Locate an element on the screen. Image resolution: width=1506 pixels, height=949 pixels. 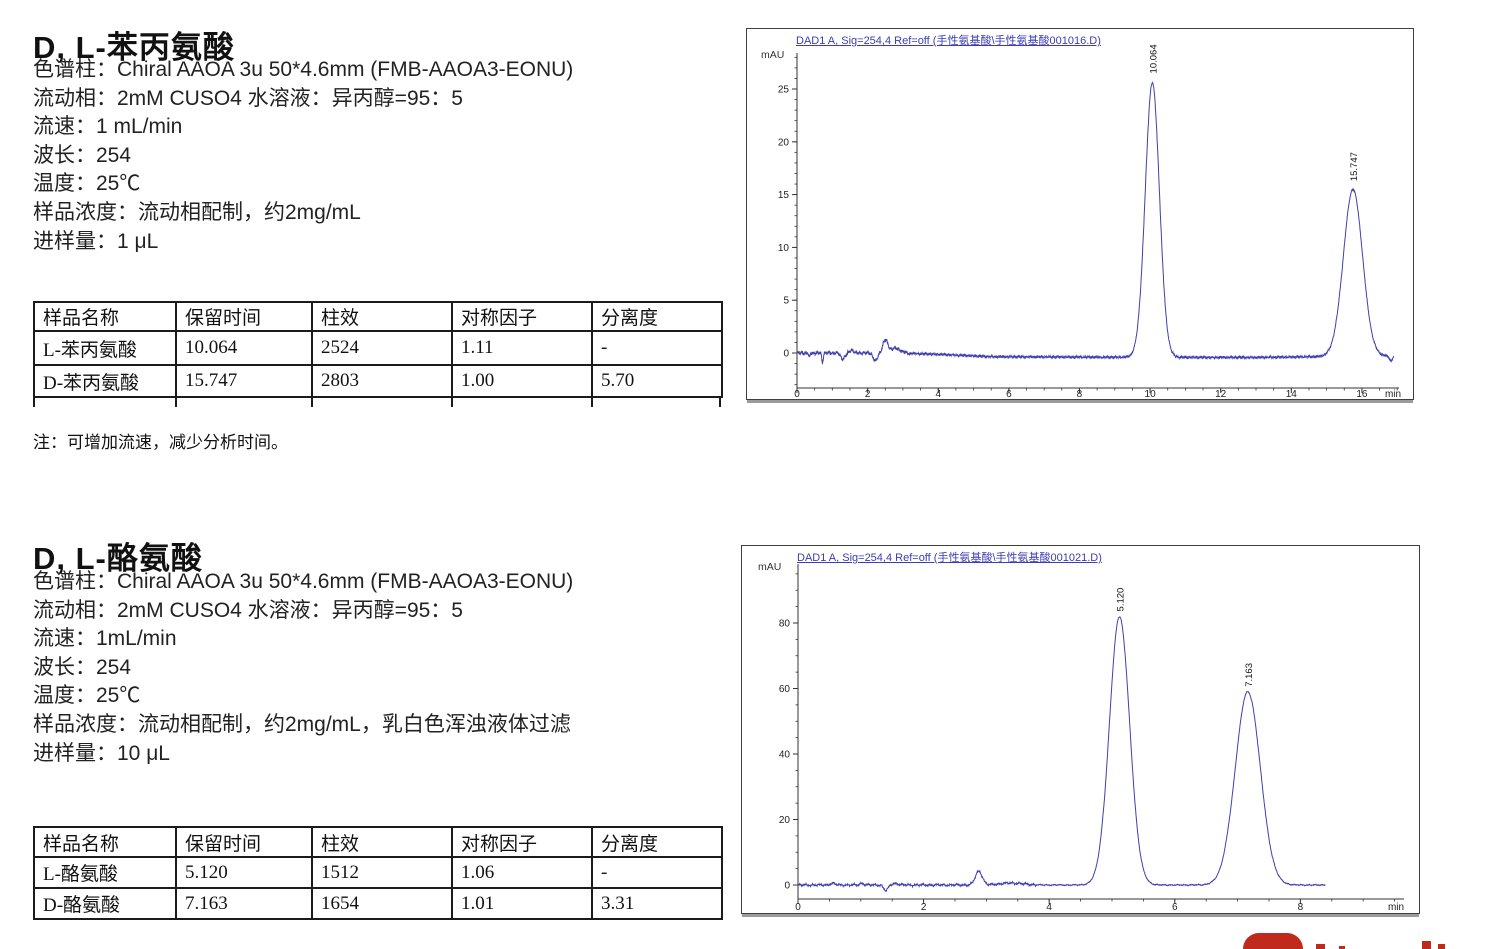
table-cell: 3.31 is located at coordinates (657, 903).